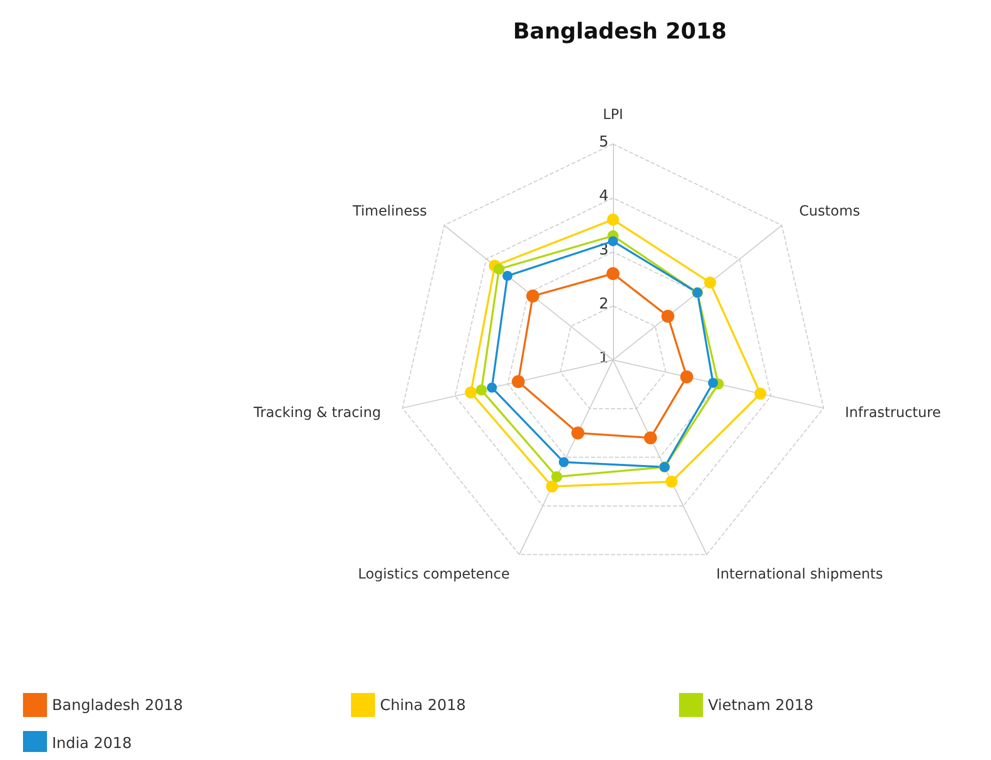 The image size is (991, 760). Describe the element at coordinates (423, 705) in the screenshot. I see `legend-label: China 2018` at that location.